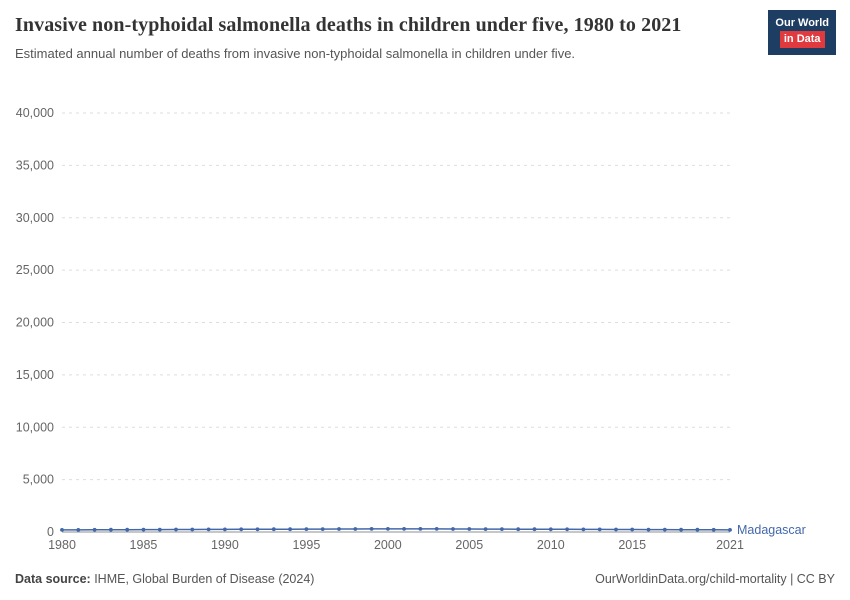  I want to click on y-tick-label: 20,000, so click(35, 323).